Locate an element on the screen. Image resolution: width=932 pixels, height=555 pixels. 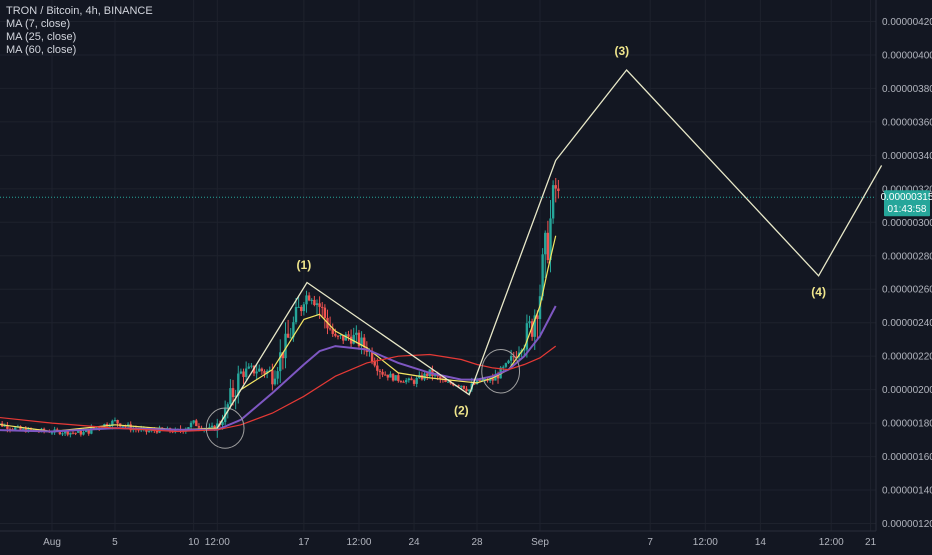
y-tick-label: 0.00000160 is located at coordinates (907, 457).